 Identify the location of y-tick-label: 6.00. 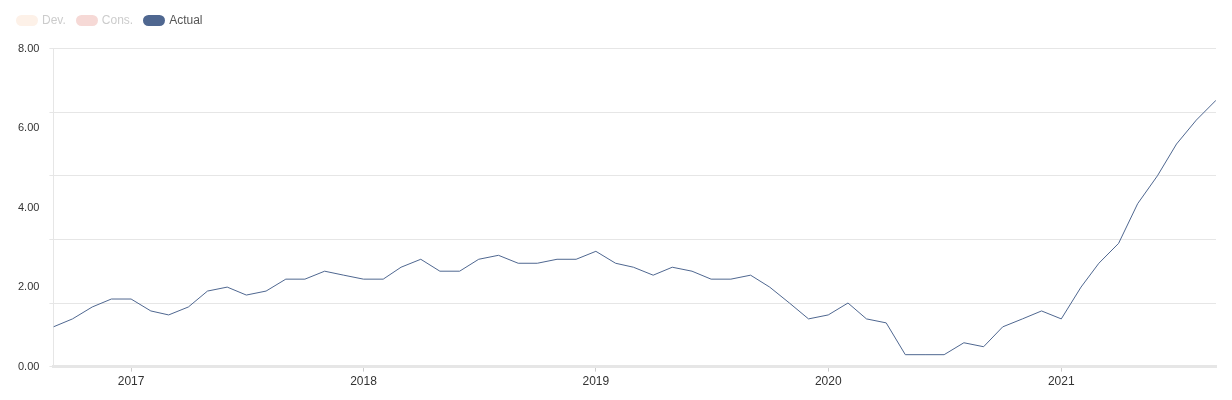
(28, 127).